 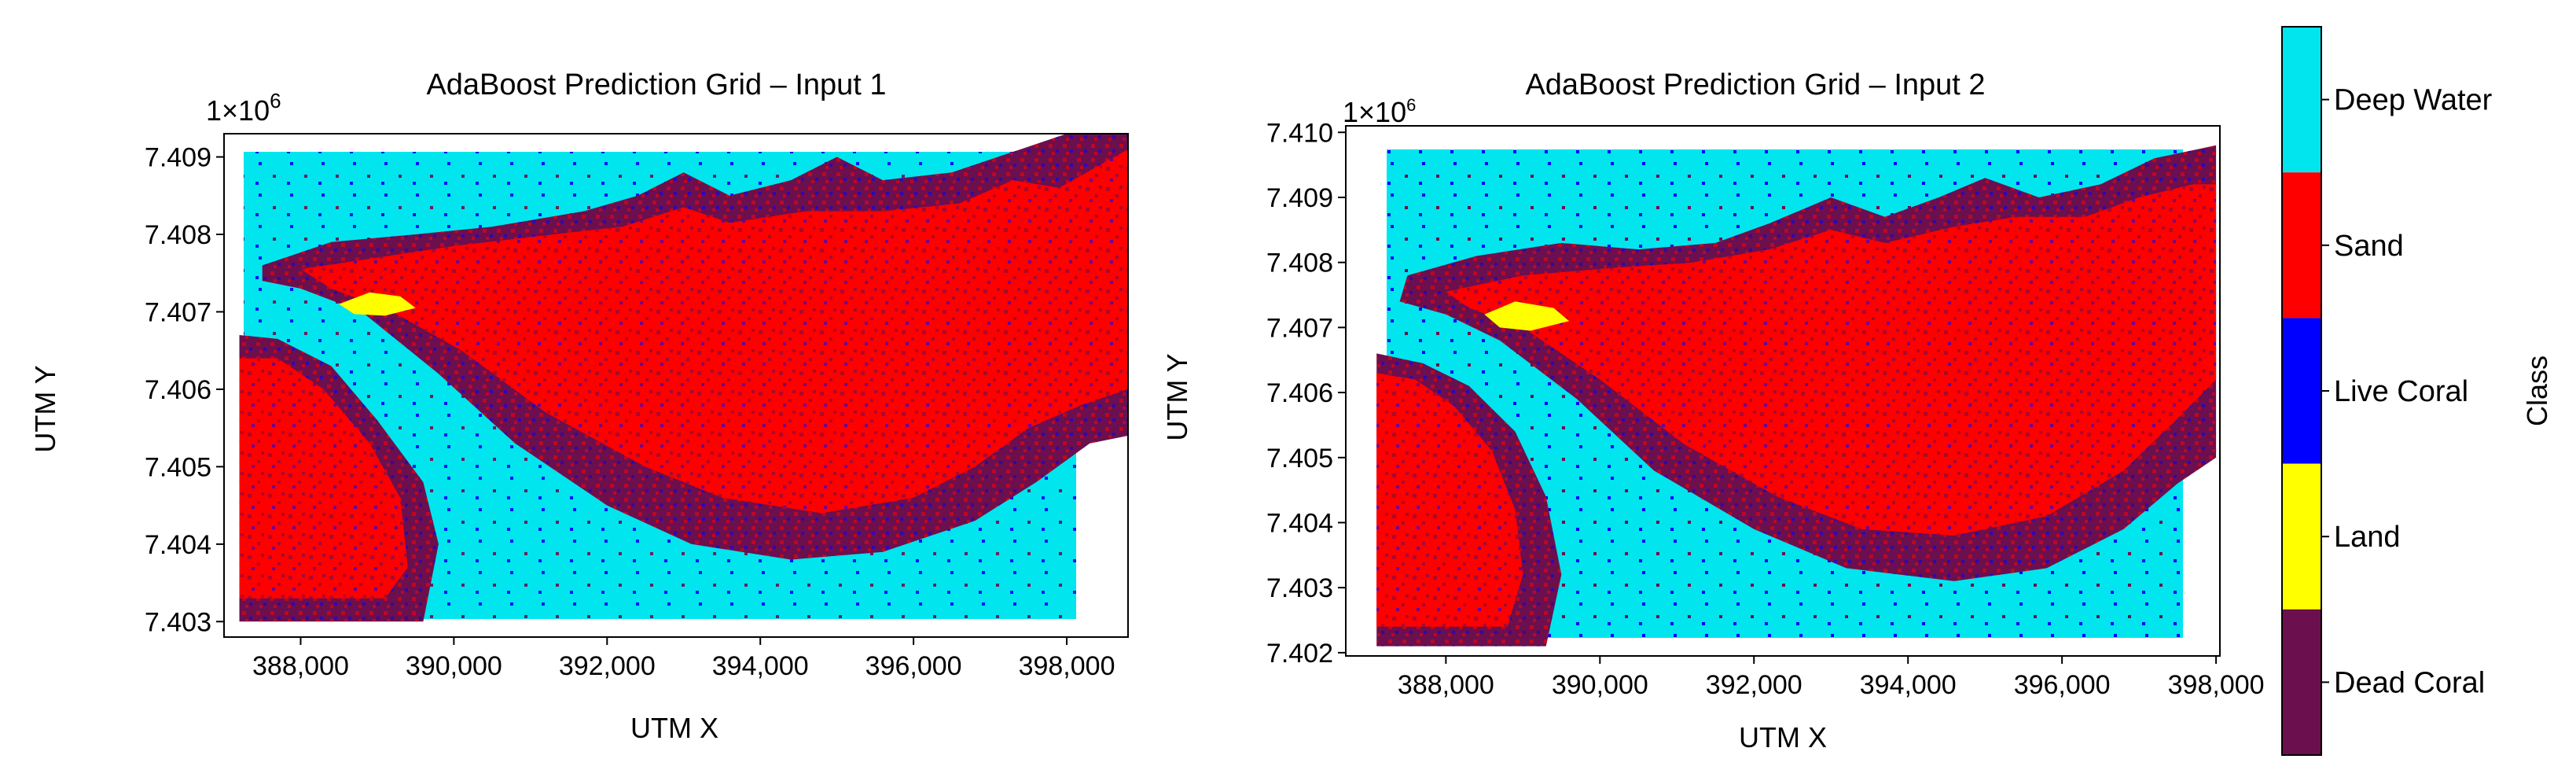 What do you see at coordinates (2537, 391) in the screenshot?
I see `colorbar-label: Class` at bounding box center [2537, 391].